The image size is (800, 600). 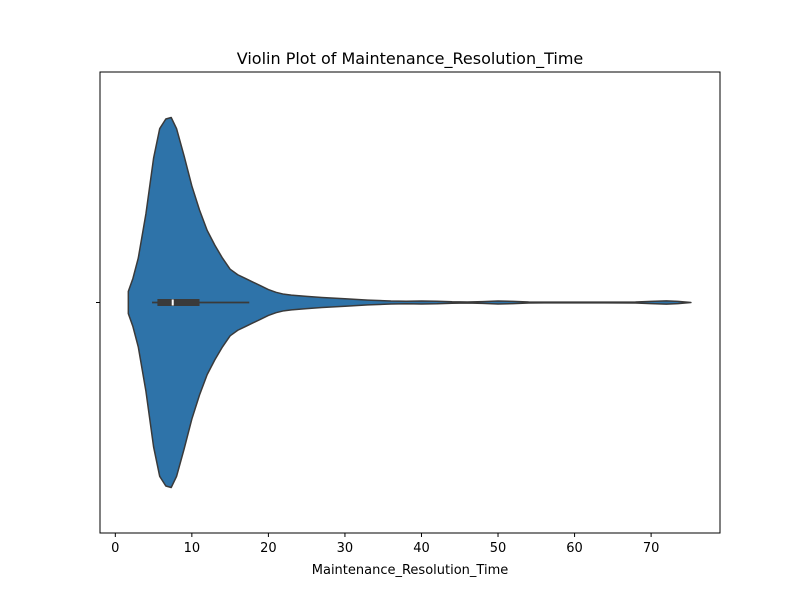 What do you see at coordinates (115, 548) in the screenshot?
I see `x-tick-label: 0` at bounding box center [115, 548].